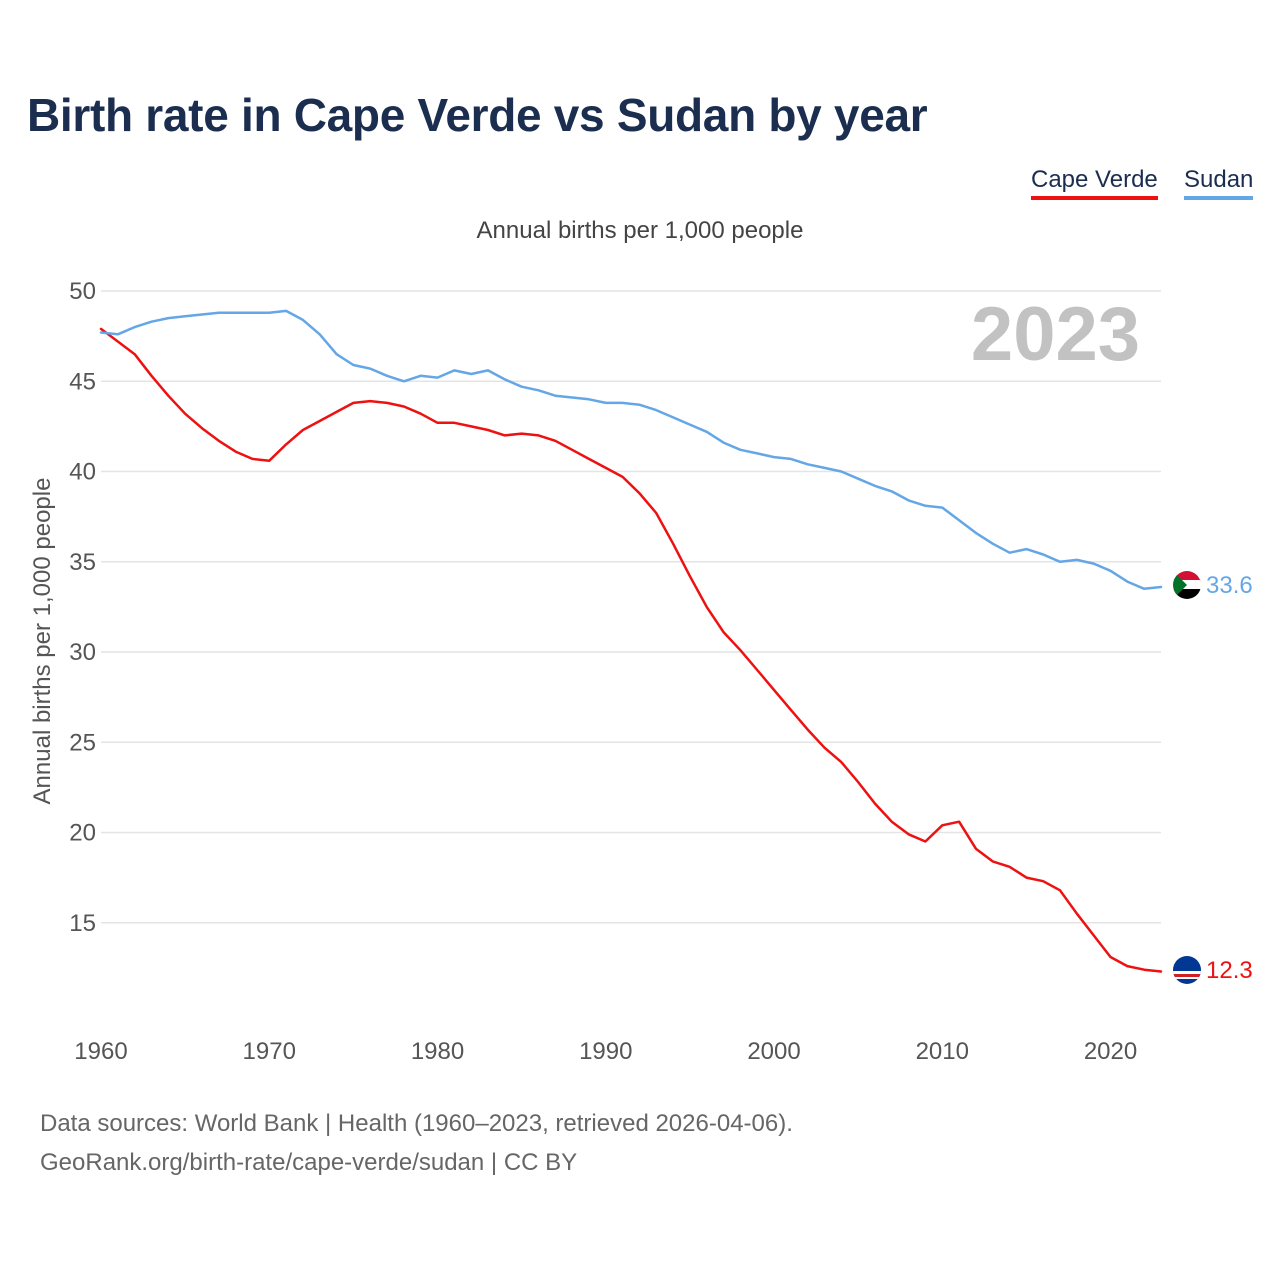 This screenshot has height=1280, width=1280. Describe the element at coordinates (42, 641) in the screenshot. I see `y-axis-label: Annual births per 1,000 people` at that location.